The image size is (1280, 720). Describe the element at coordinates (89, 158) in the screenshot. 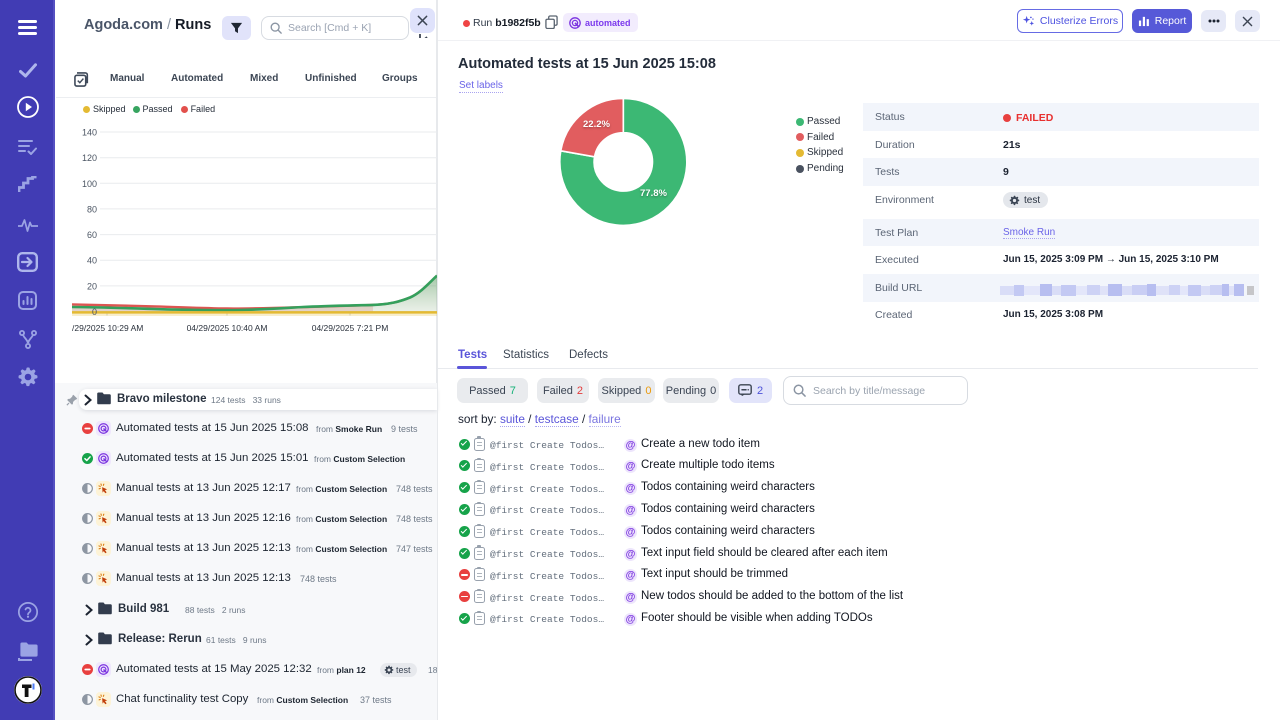

I see `svg-text: 120` at that location.